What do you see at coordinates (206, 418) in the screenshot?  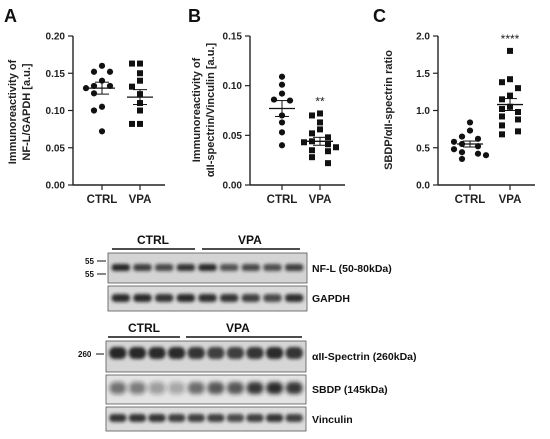 I see `wb-vinculin-bands` at bounding box center [206, 418].